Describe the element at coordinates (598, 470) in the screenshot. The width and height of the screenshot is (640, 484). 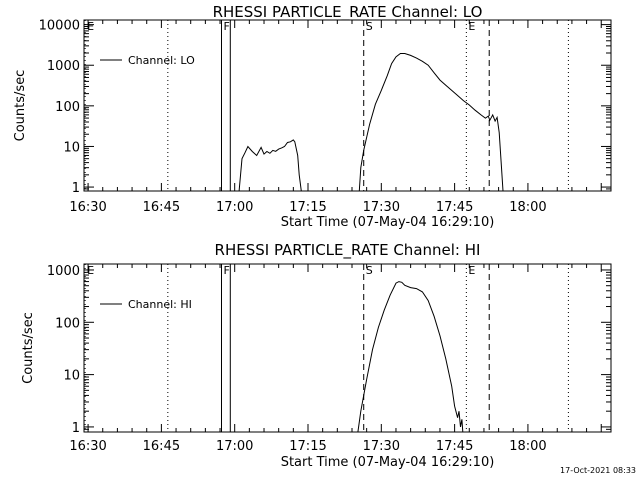
I see `plot-timestamp: 17-Oct-2021 08:33` at that location.